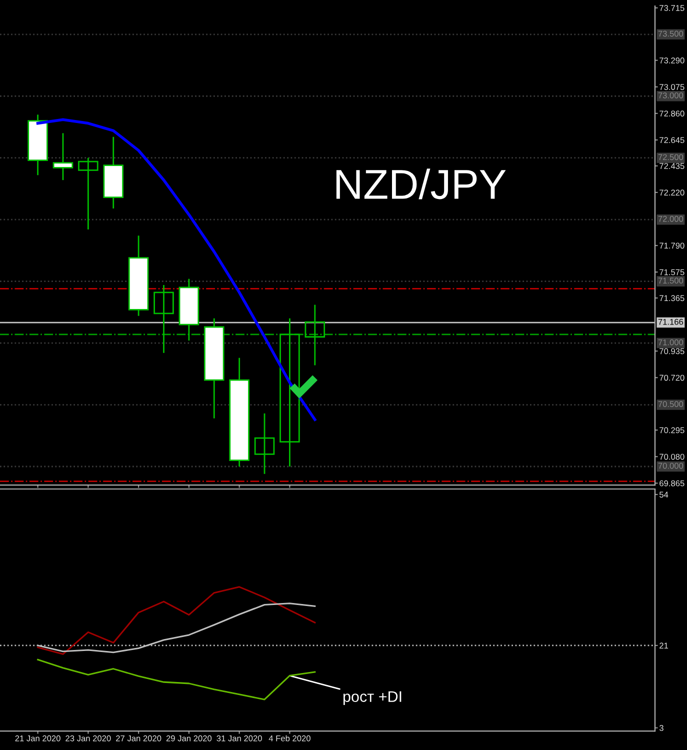 The width and height of the screenshot is (687, 750). Describe the element at coordinates (139, 738) in the screenshot. I see `x-tick-label: 27 Jan 2020` at that location.